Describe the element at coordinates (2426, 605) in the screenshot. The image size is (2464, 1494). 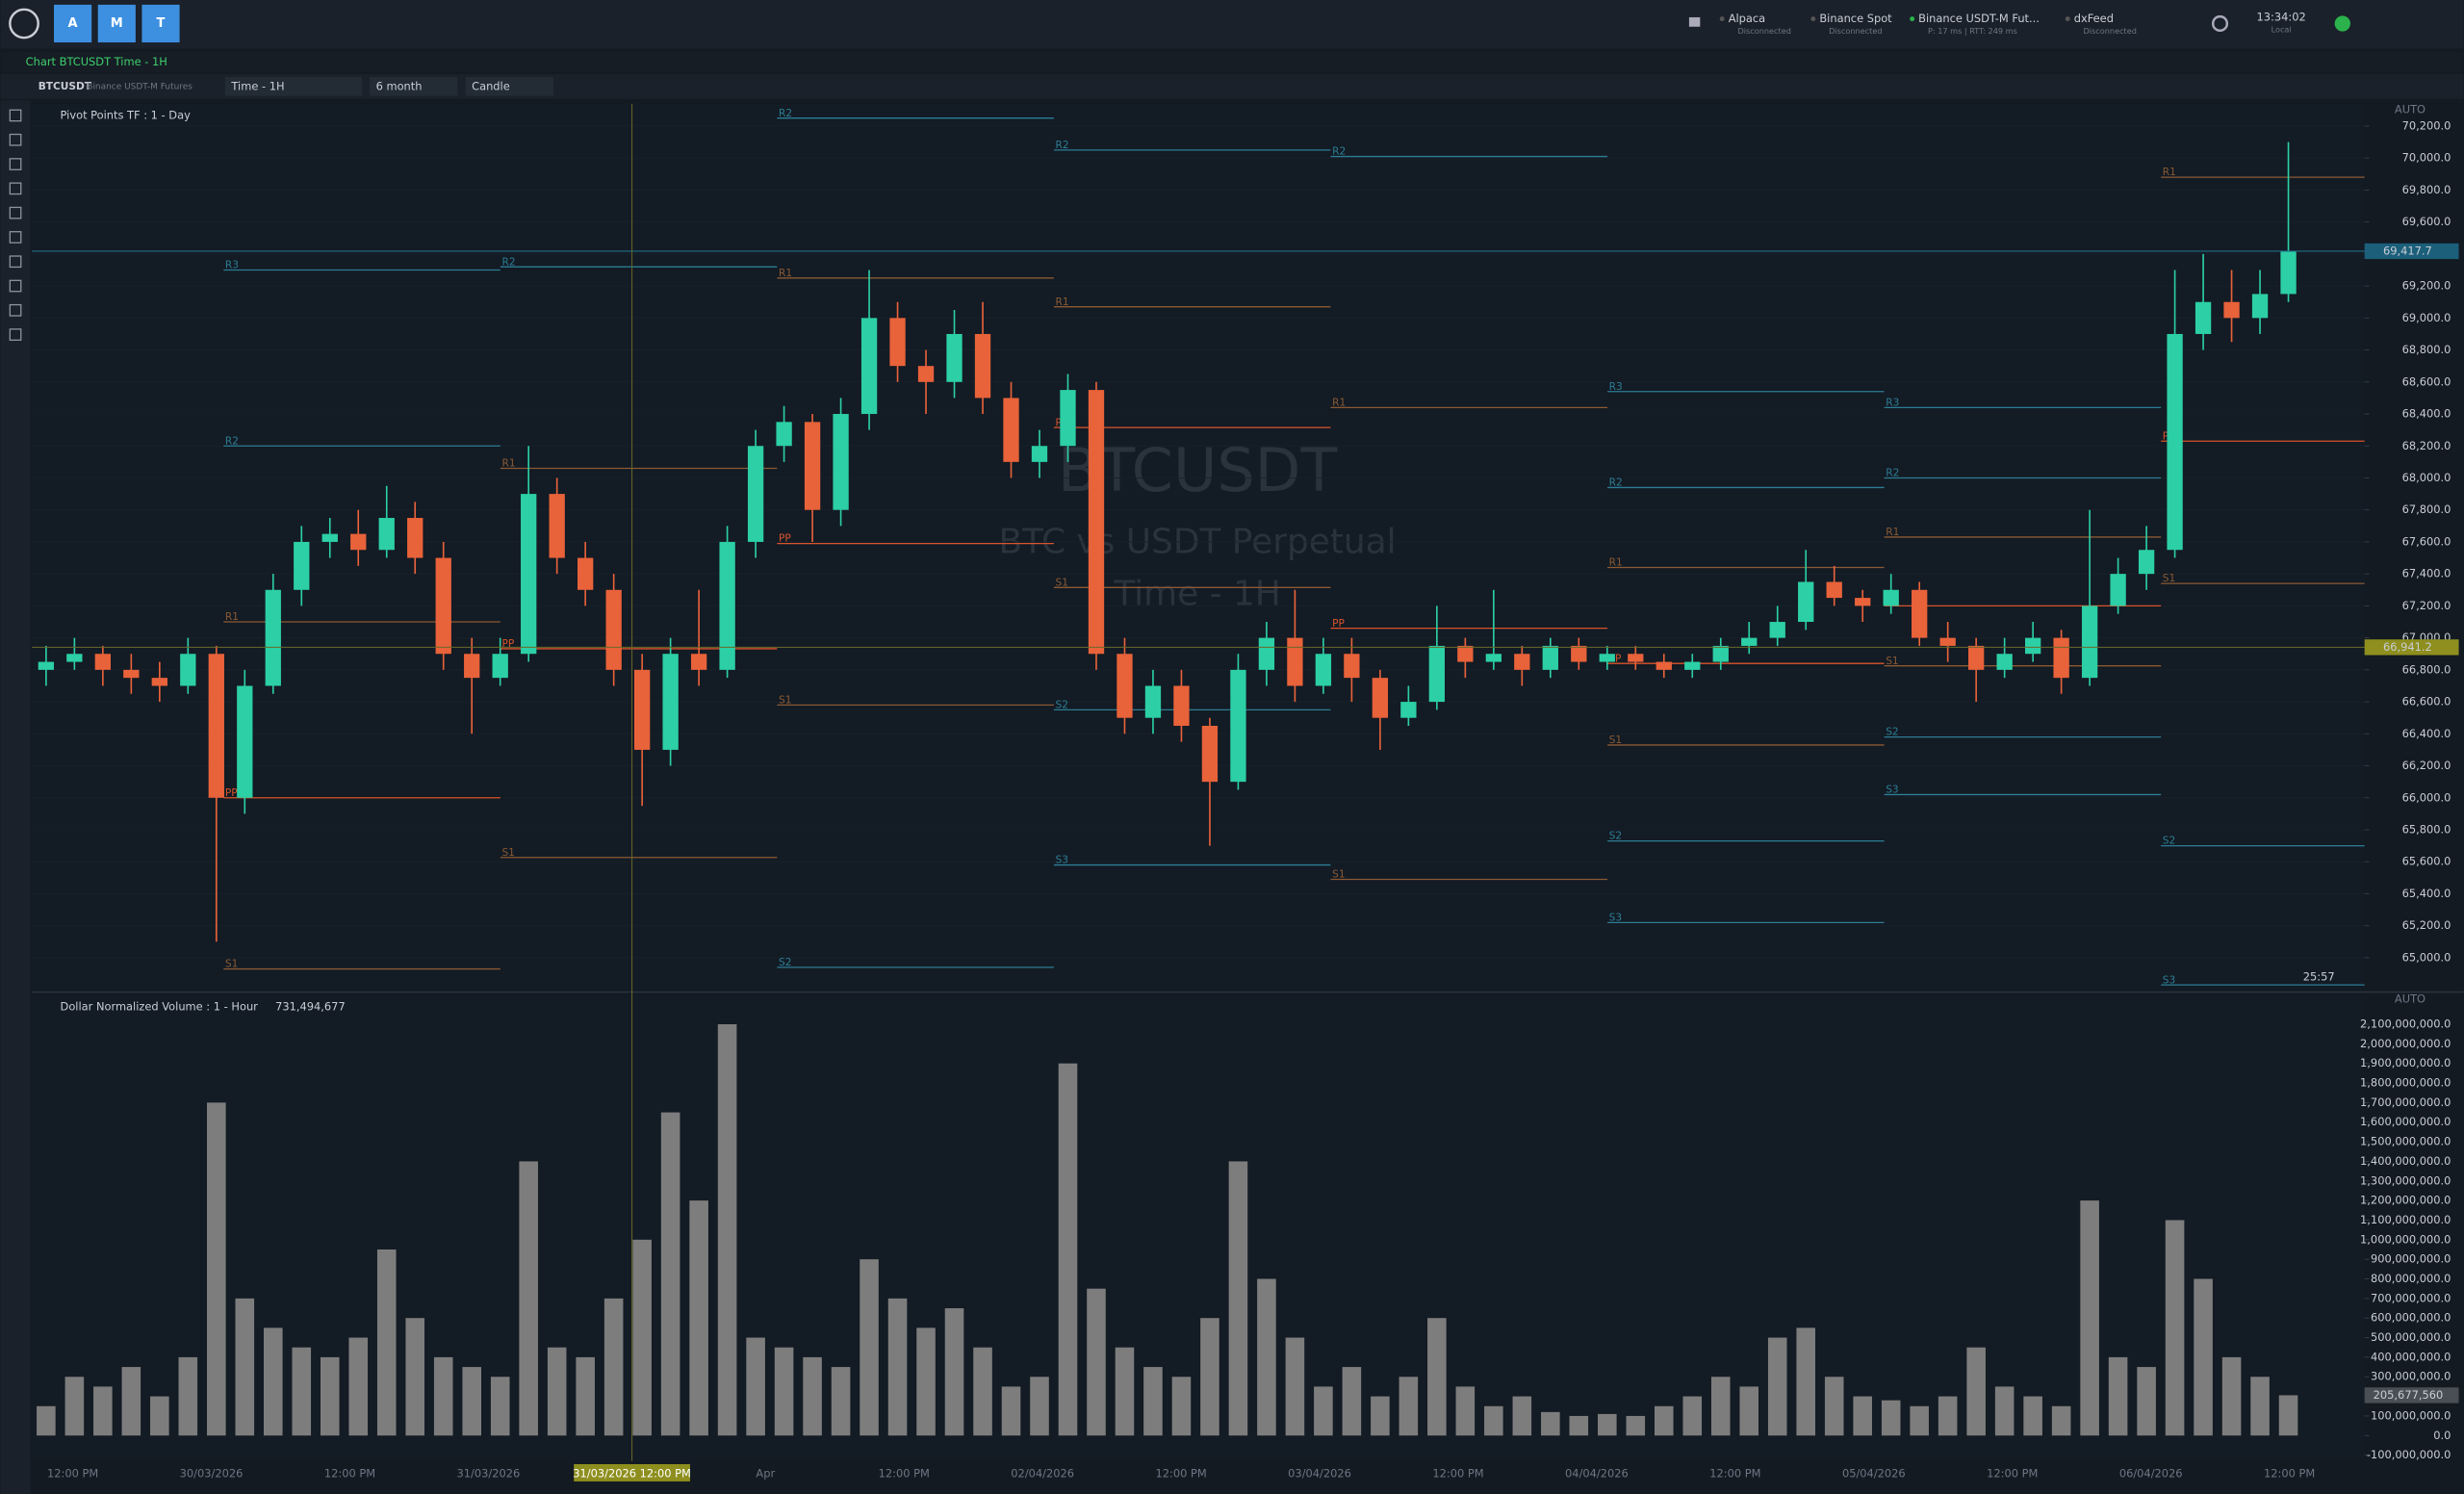
I see `y-tick-label: 67,200.0` at that location.